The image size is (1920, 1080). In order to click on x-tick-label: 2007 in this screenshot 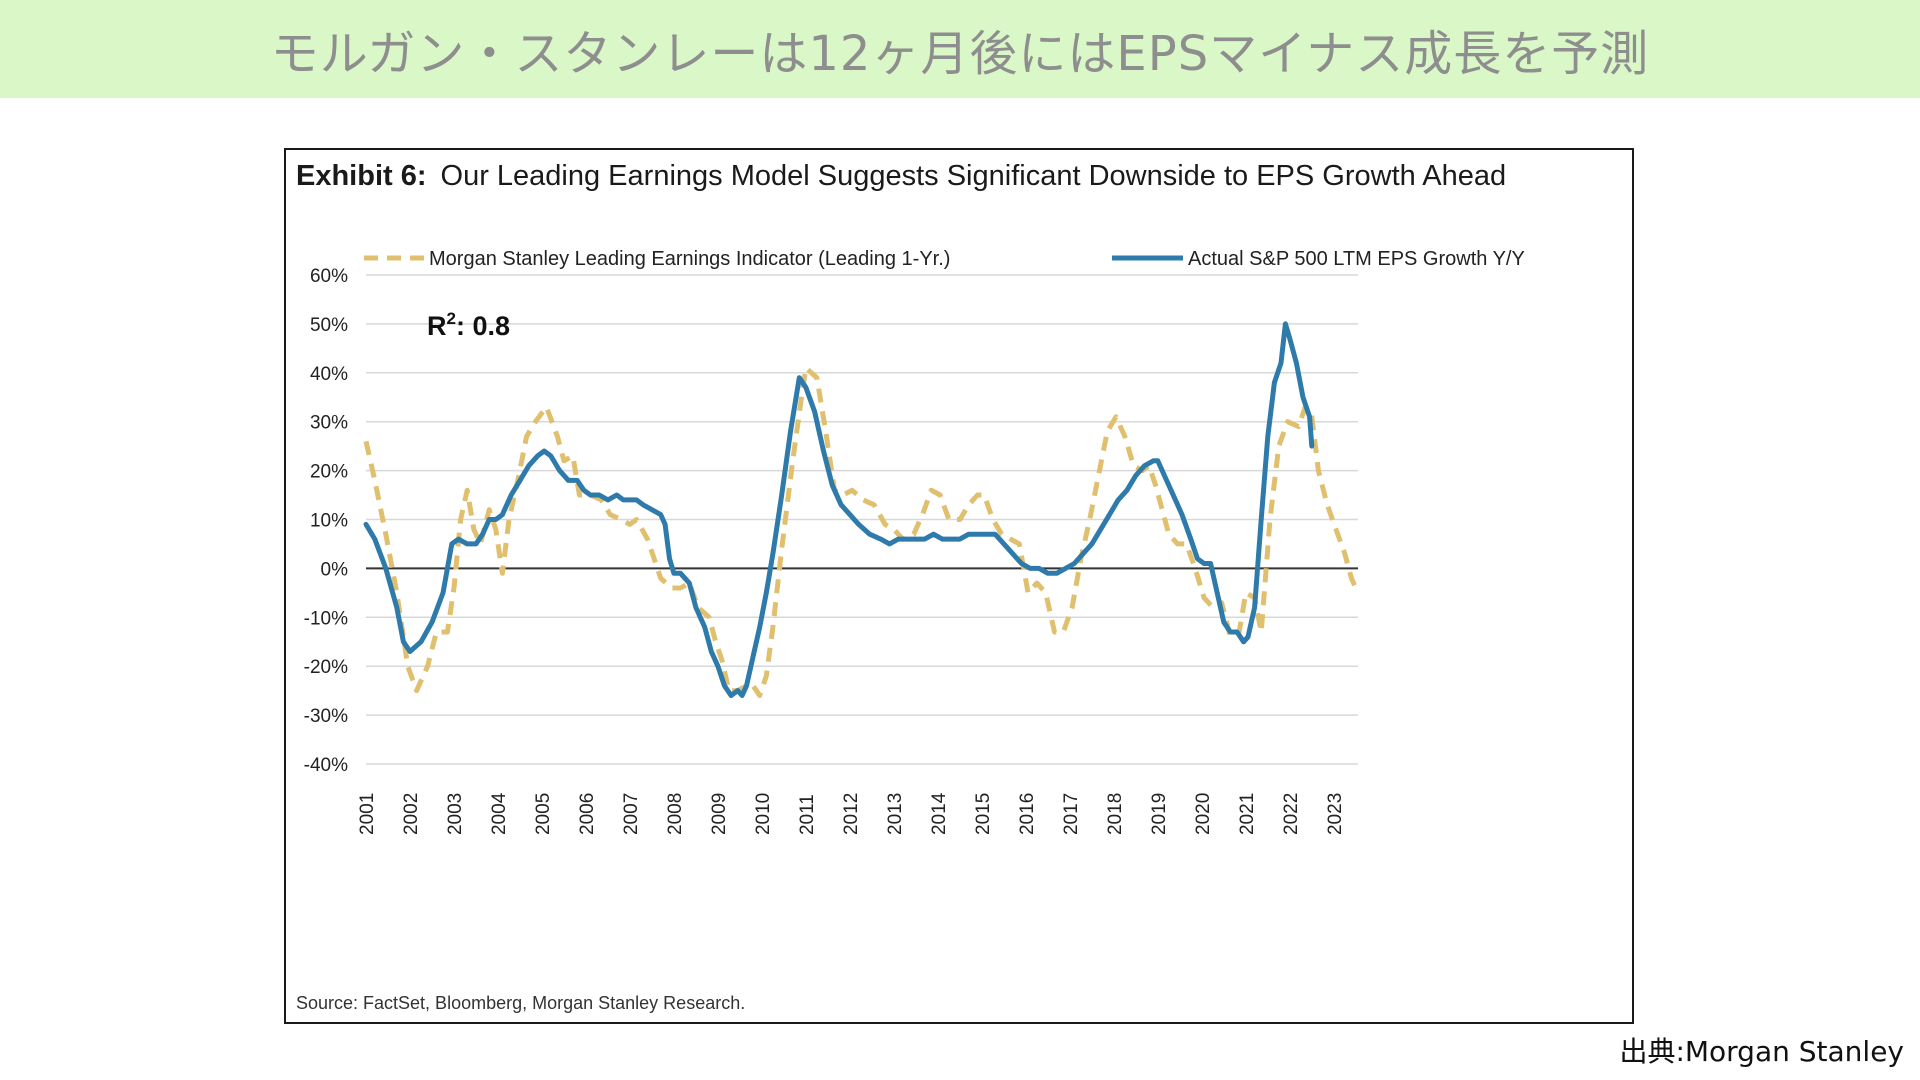, I will do `click(631, 814)`.